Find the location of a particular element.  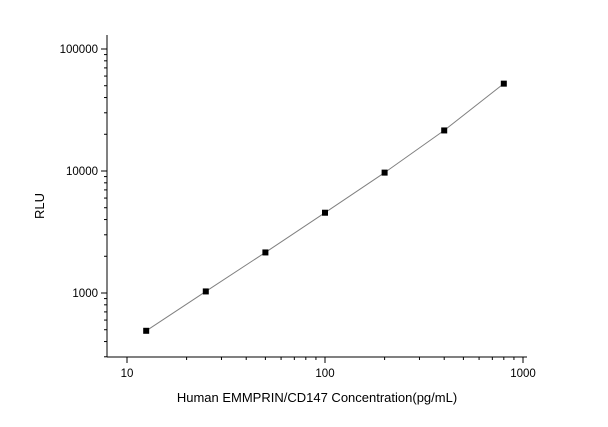

y-tick-label: 10000 is located at coordinates (82, 172).